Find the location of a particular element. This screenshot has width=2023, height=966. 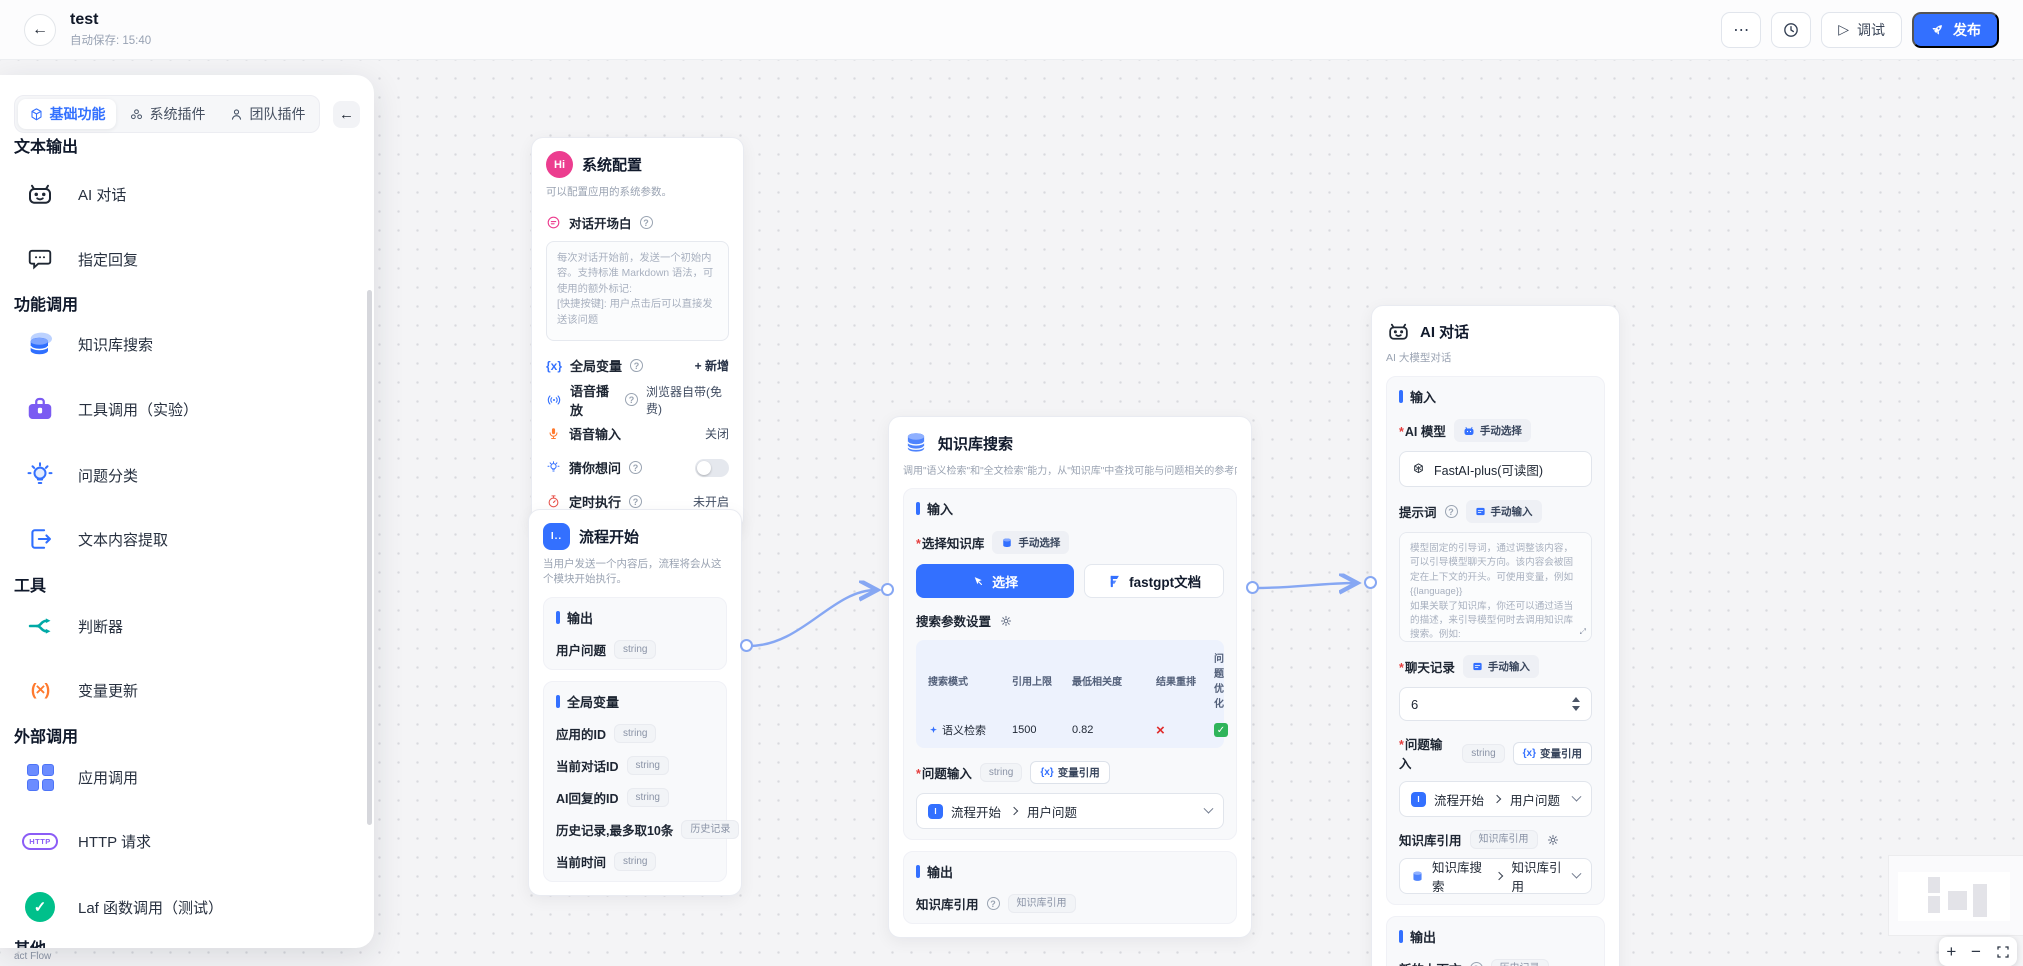

section-title: 其他 is located at coordinates (30, 941).